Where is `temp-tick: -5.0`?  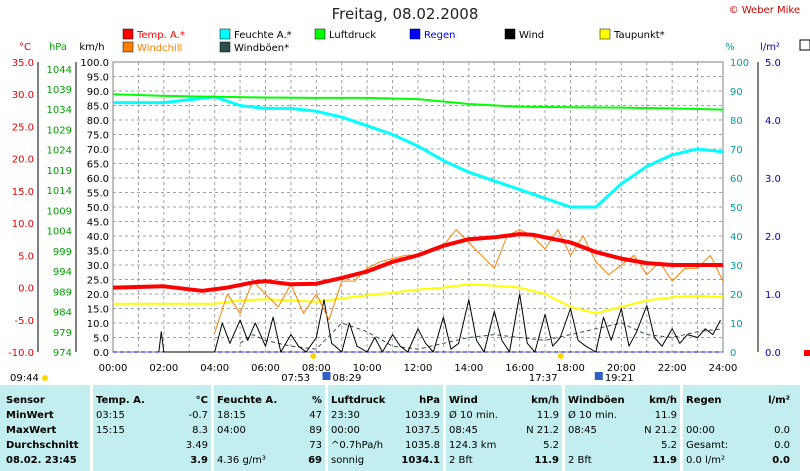 temp-tick: -5.0 is located at coordinates (24, 321).